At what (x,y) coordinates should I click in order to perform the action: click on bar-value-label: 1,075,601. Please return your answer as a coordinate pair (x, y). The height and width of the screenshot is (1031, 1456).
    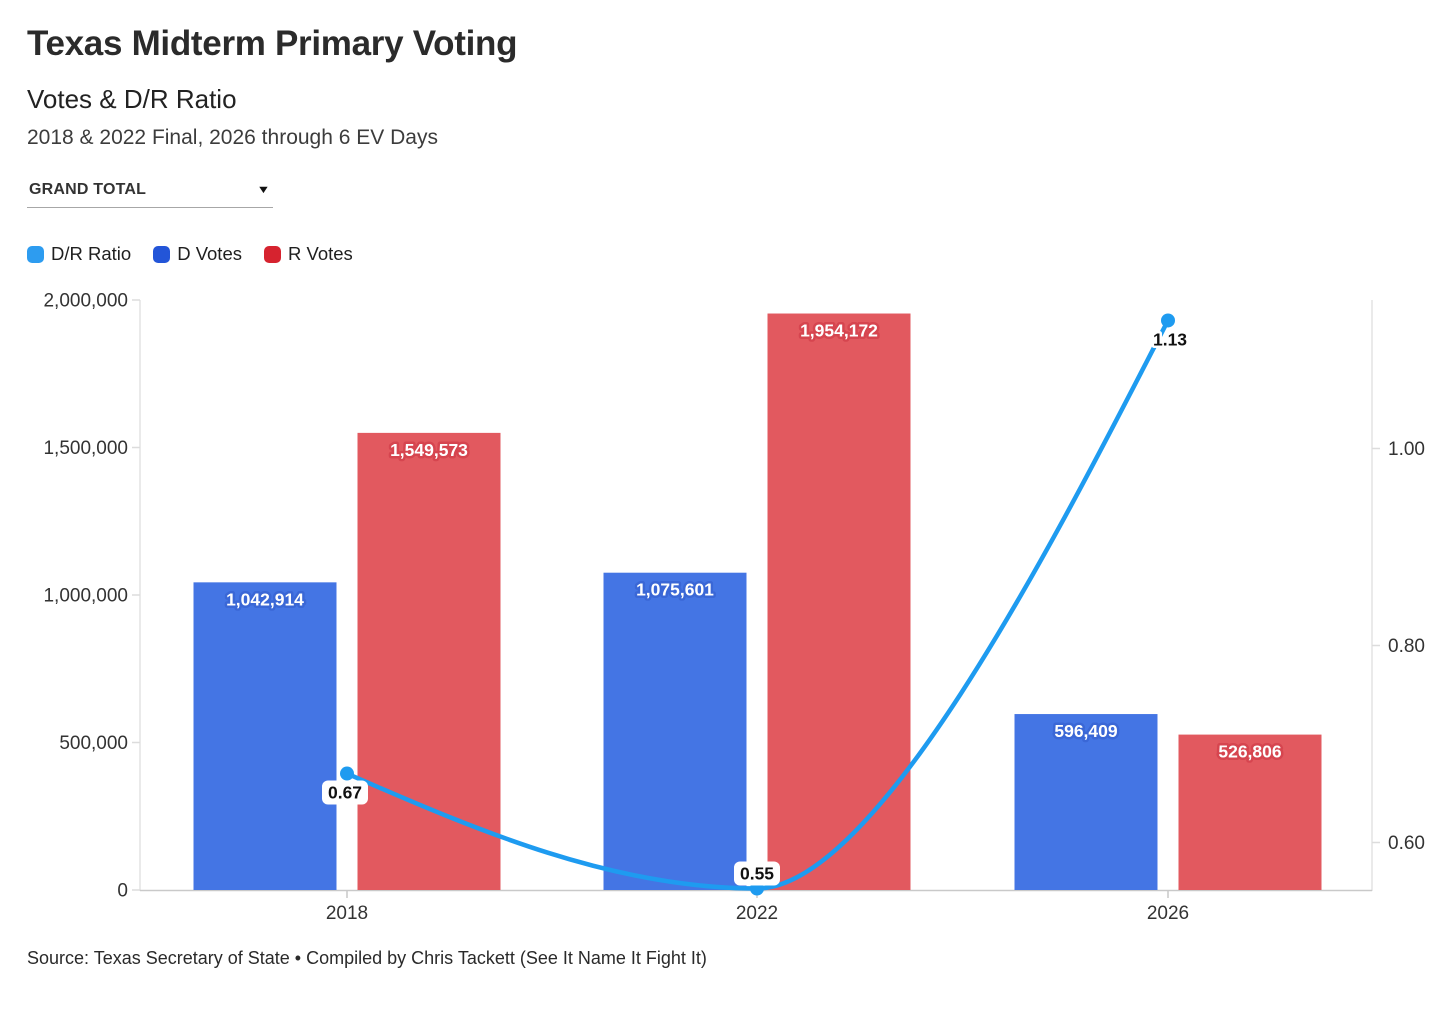
    Looking at the image, I should click on (675, 590).